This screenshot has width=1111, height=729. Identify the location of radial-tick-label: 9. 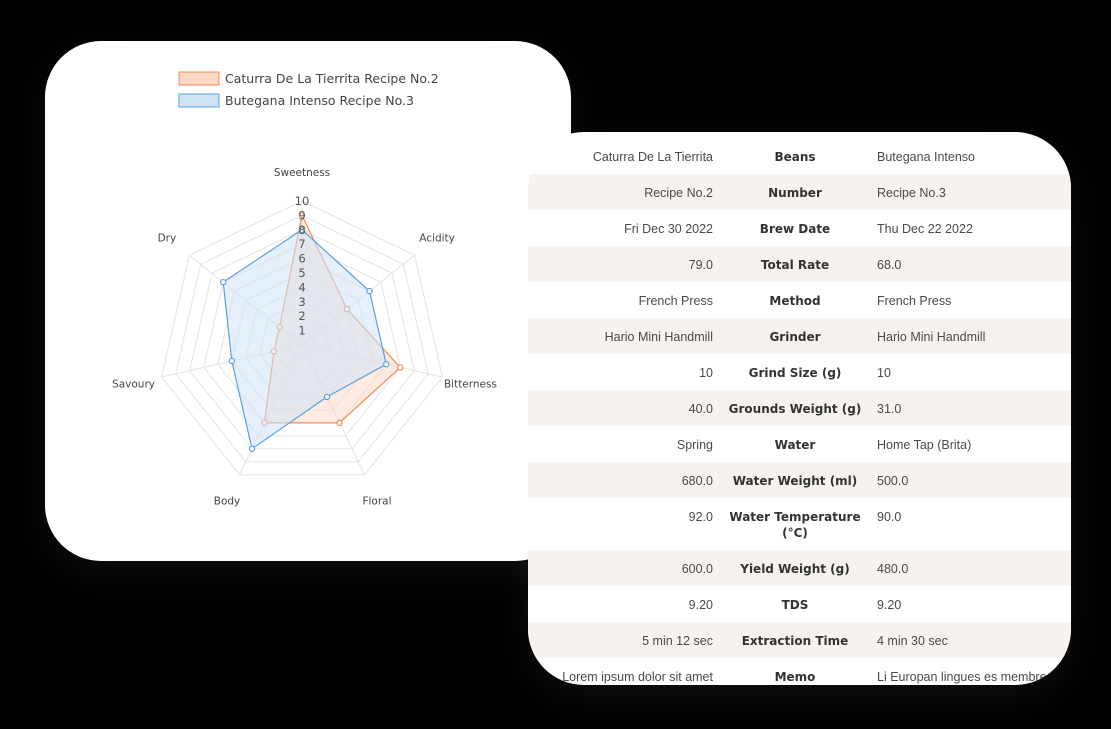
(301, 215).